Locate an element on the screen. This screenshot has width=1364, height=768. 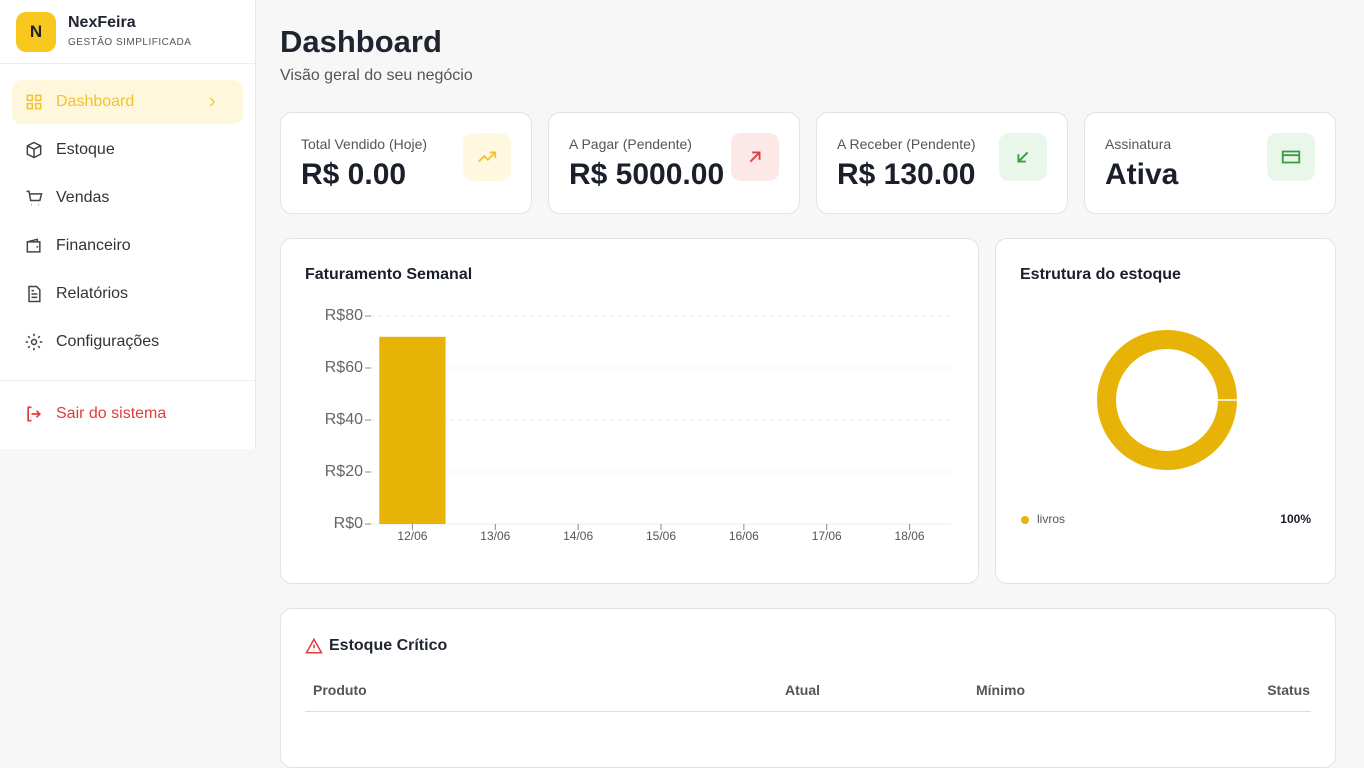
nav-label: Configurações is located at coordinates (108, 341).